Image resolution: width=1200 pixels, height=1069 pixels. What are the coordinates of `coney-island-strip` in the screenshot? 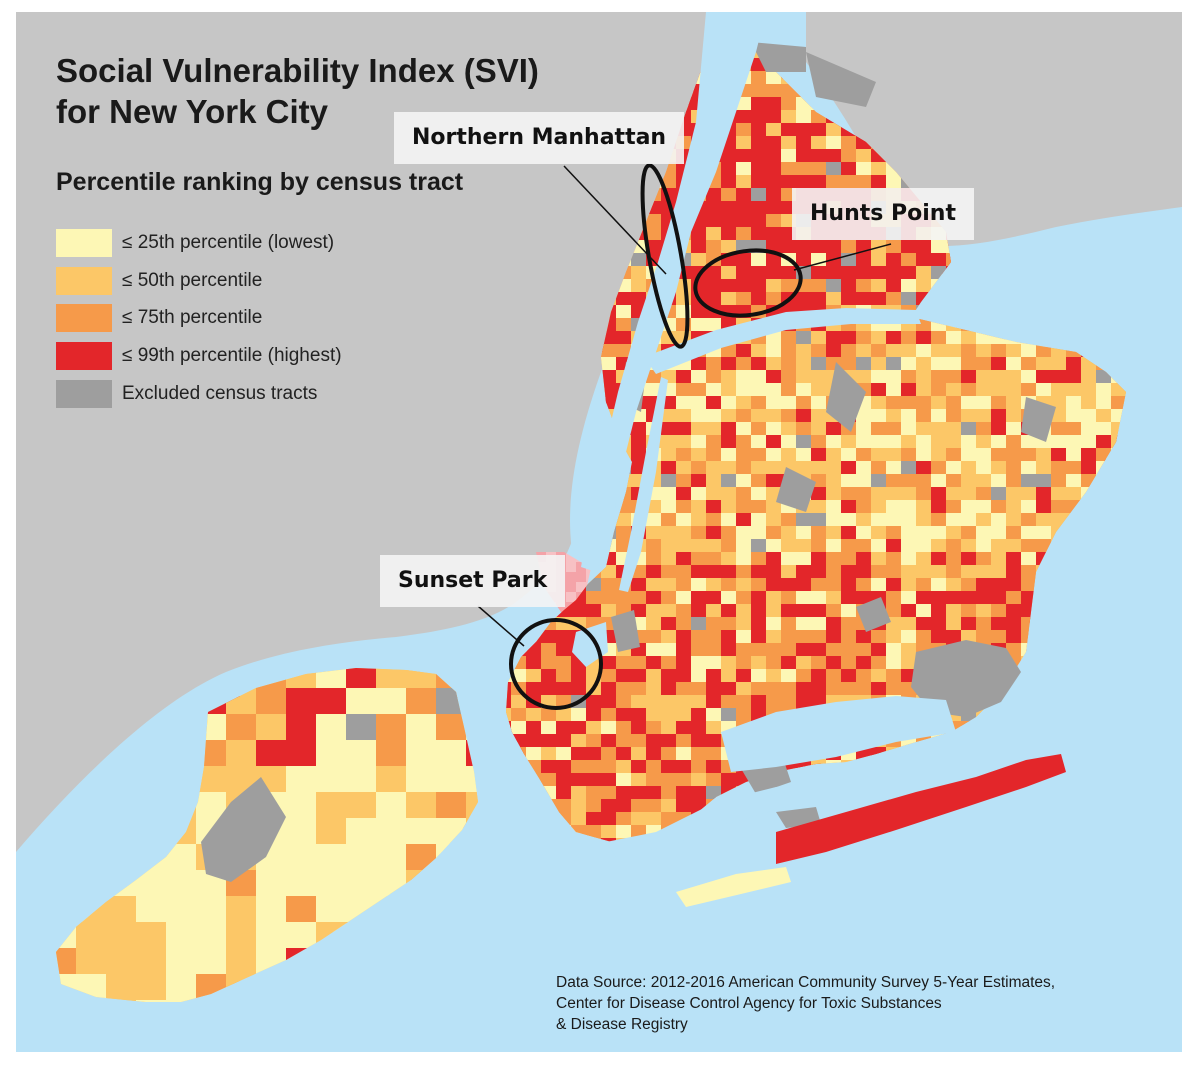 It's located at (733, 887).